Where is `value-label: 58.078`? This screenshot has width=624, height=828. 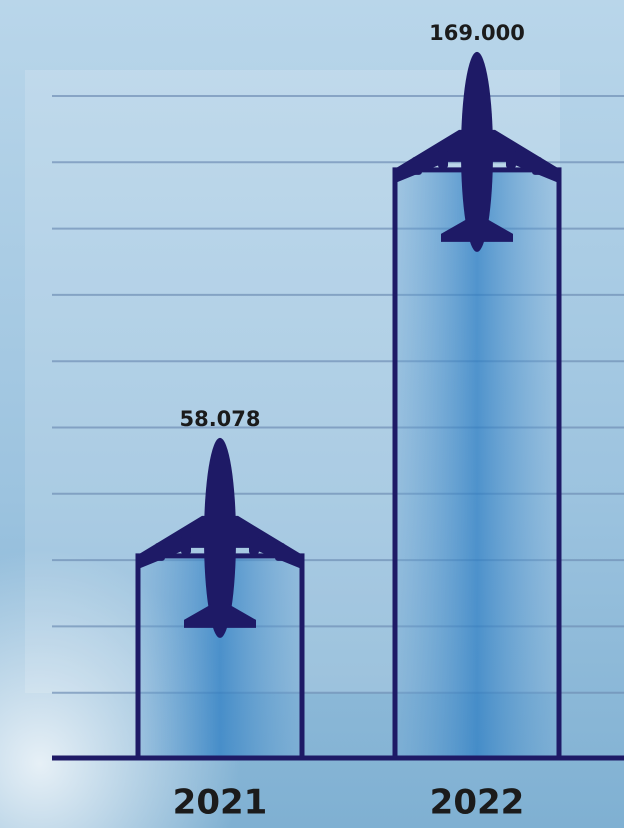 value-label: 58.078 is located at coordinates (219, 419).